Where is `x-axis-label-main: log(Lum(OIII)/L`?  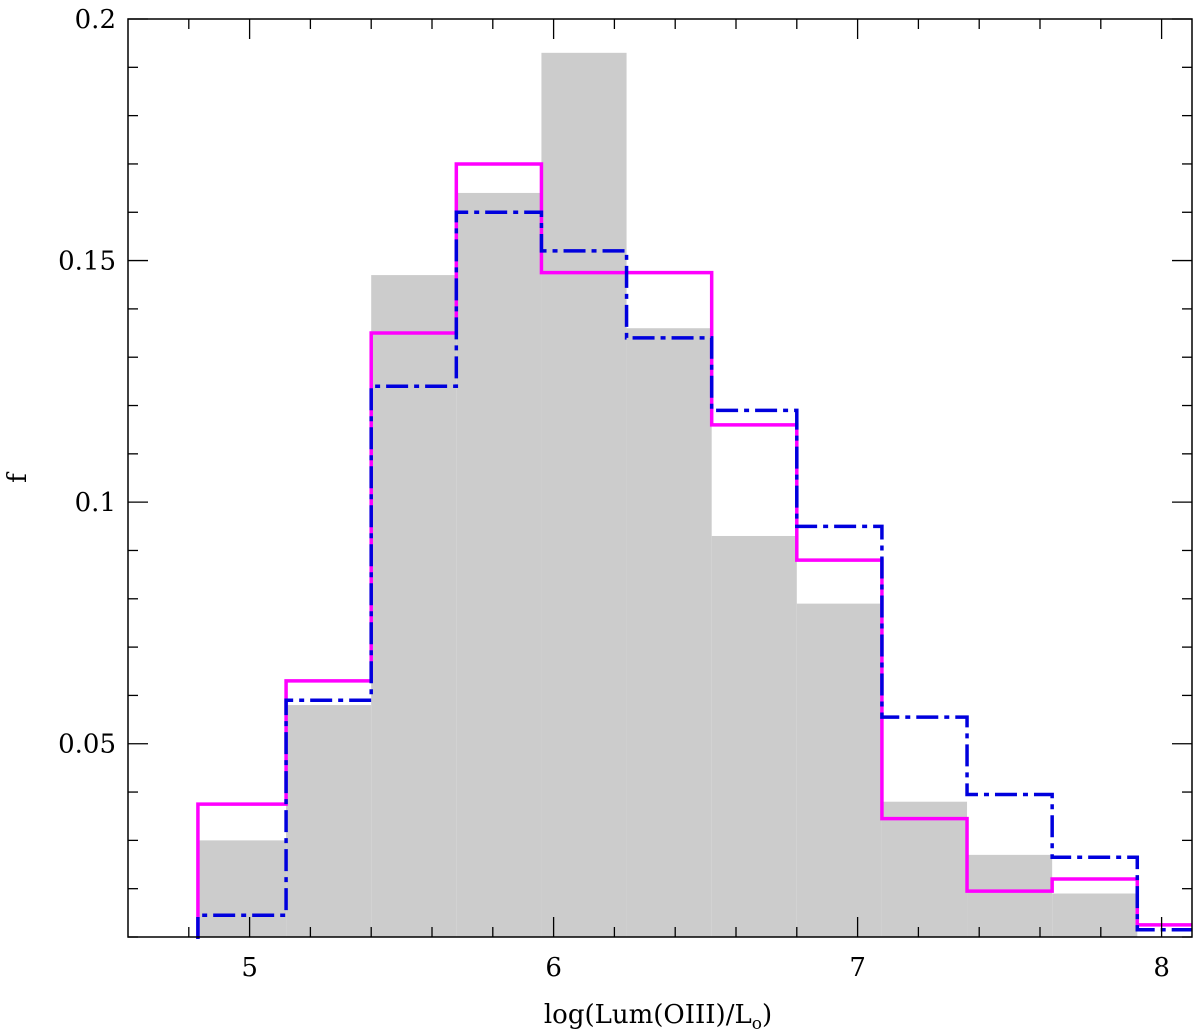 x-axis-label-main: log(Lum(OIII)/L is located at coordinates (648, 1015).